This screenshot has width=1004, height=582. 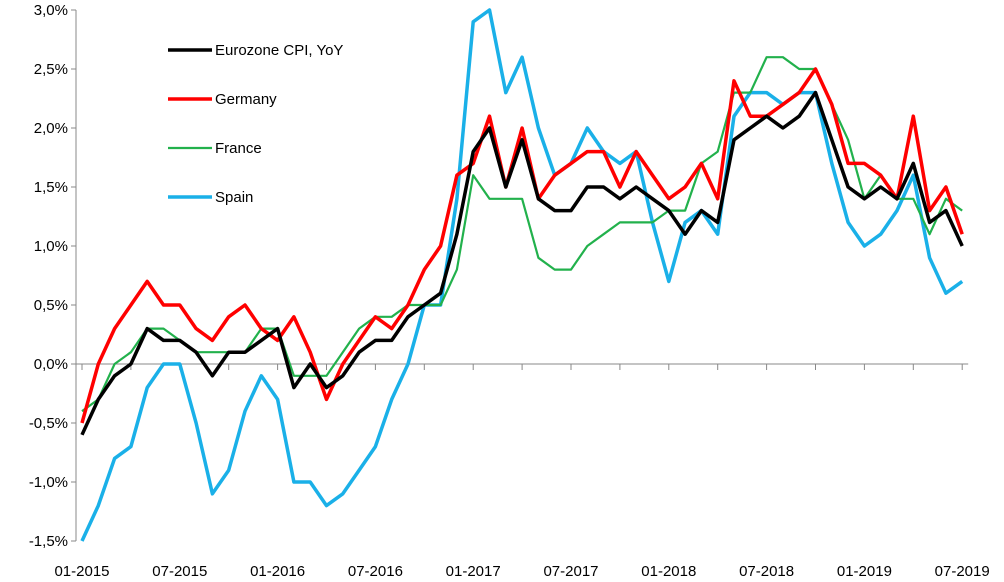 I want to click on legend: Eurozone CPI, YoY Germany France Spain, so click(x=255, y=124).